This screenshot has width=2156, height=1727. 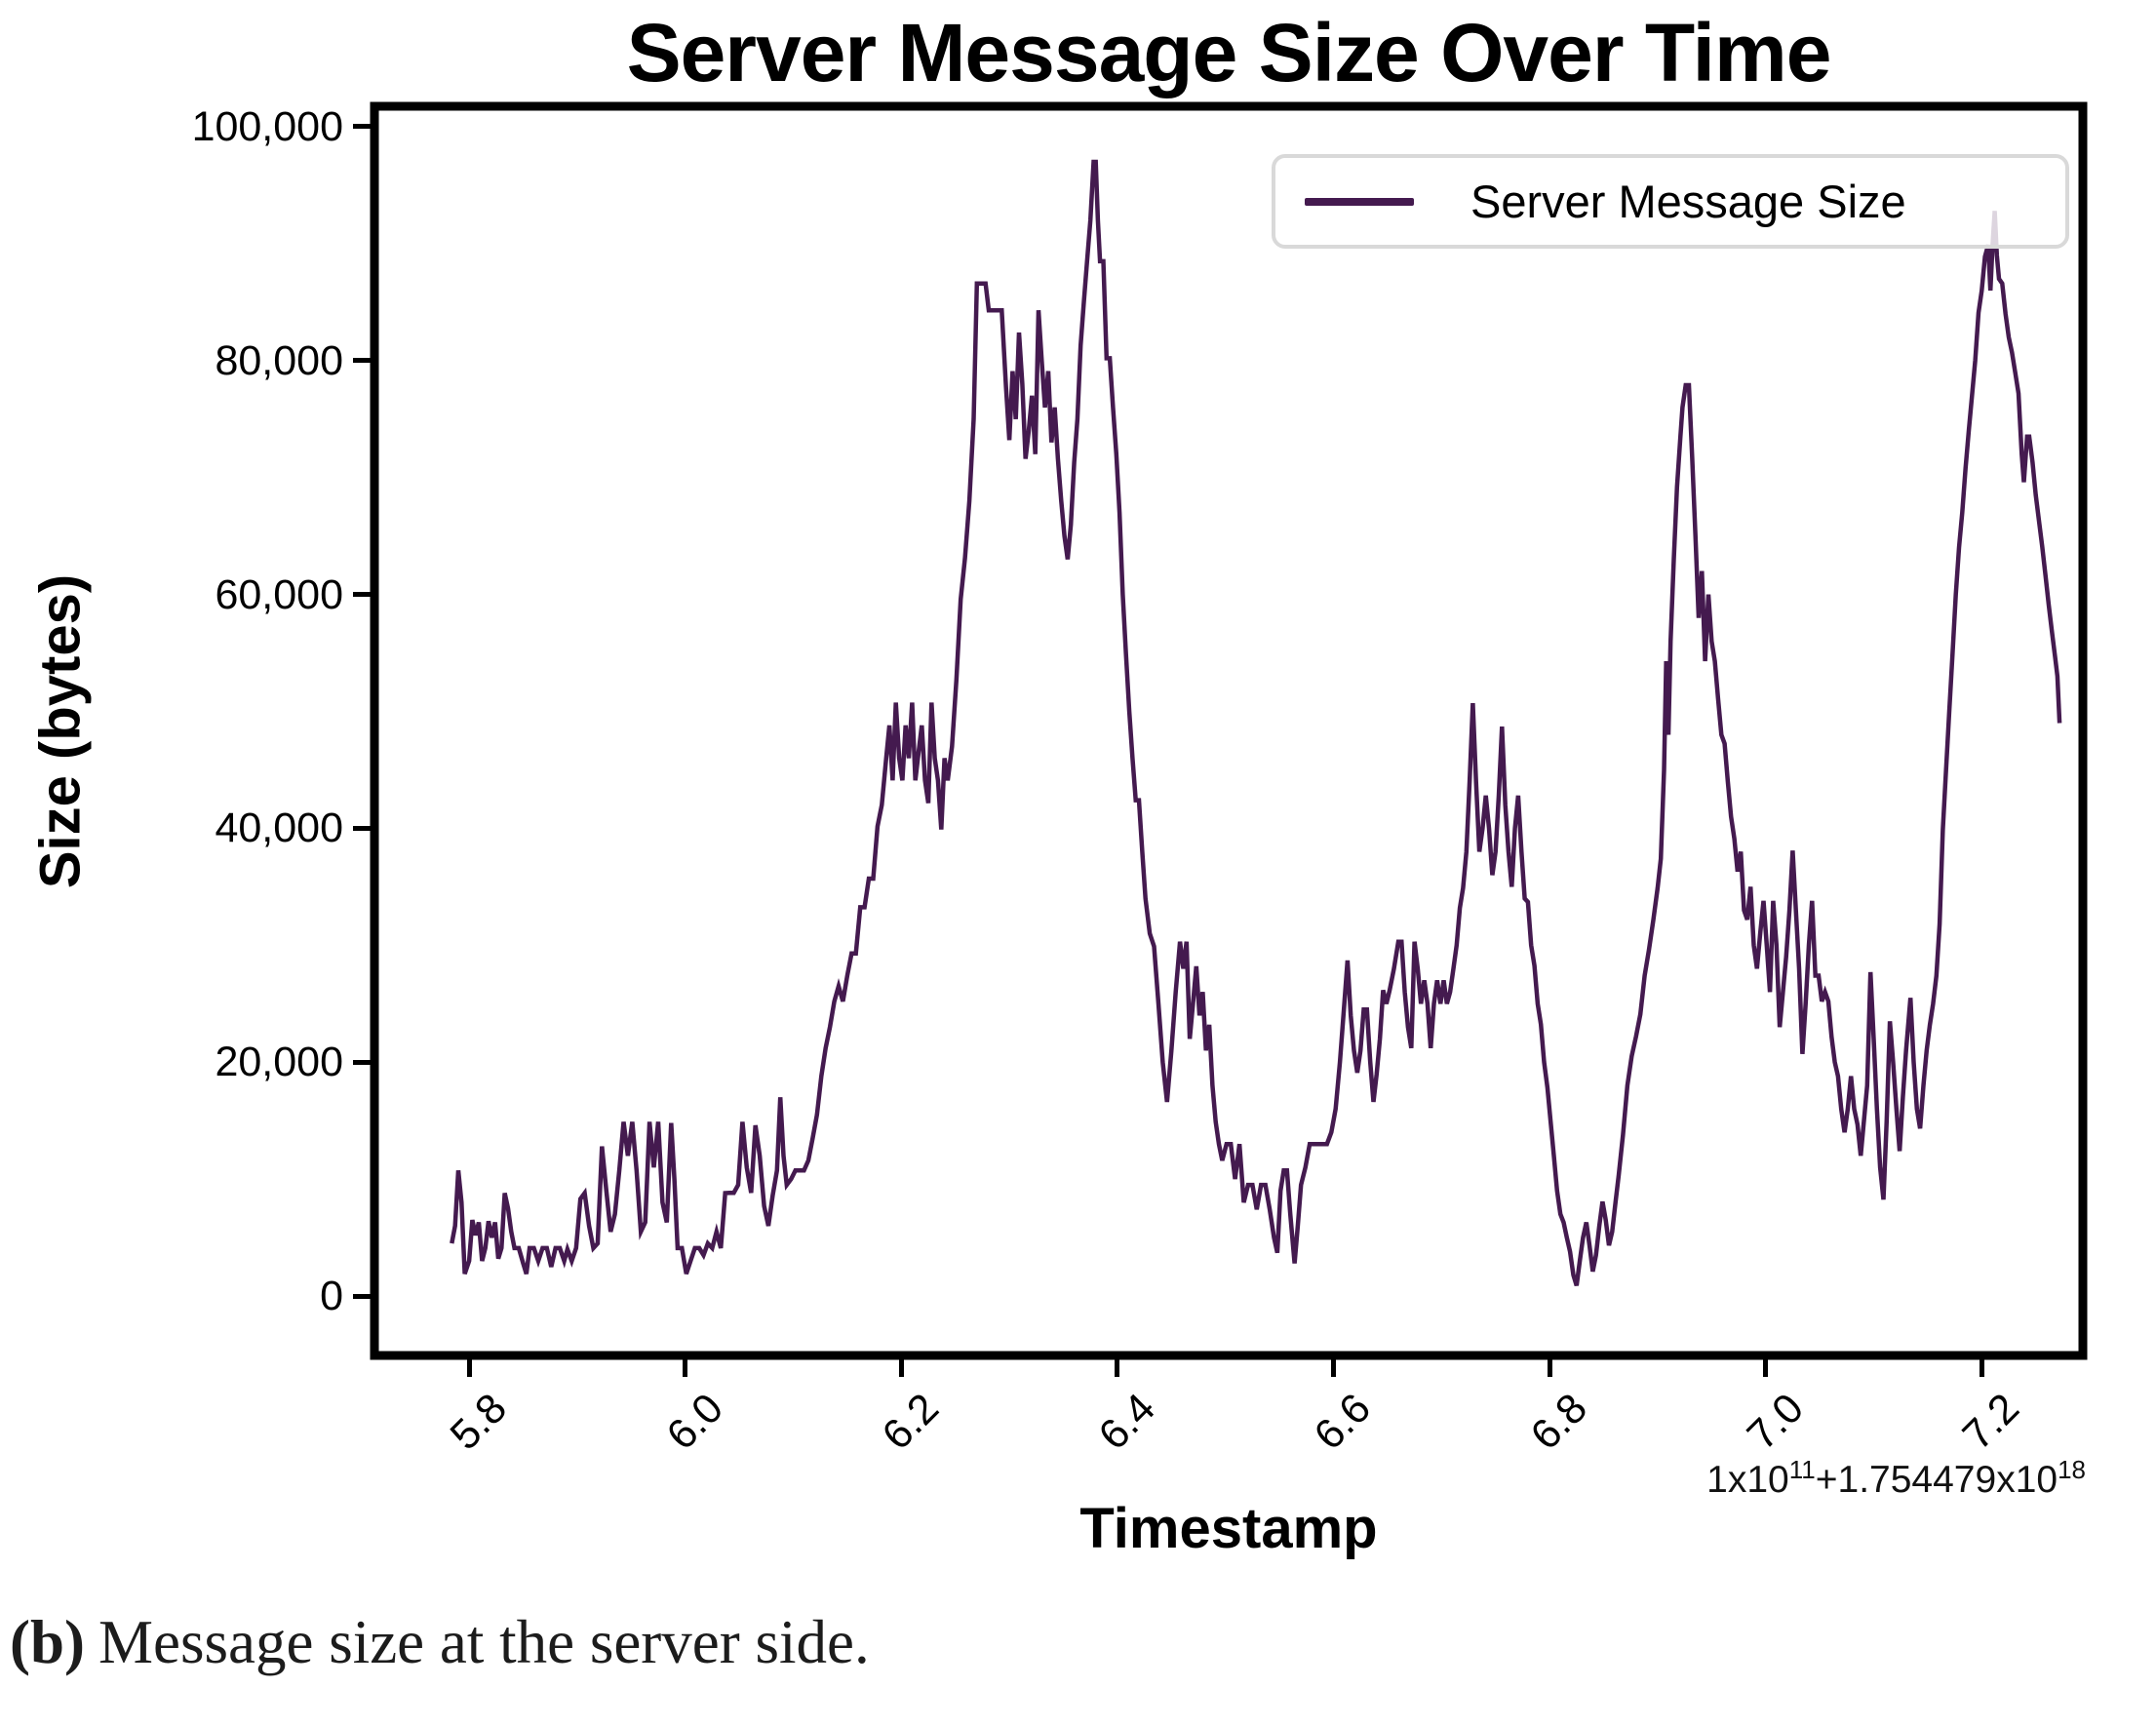 I want to click on legend-label: Server Message Size, so click(x=1688, y=201).